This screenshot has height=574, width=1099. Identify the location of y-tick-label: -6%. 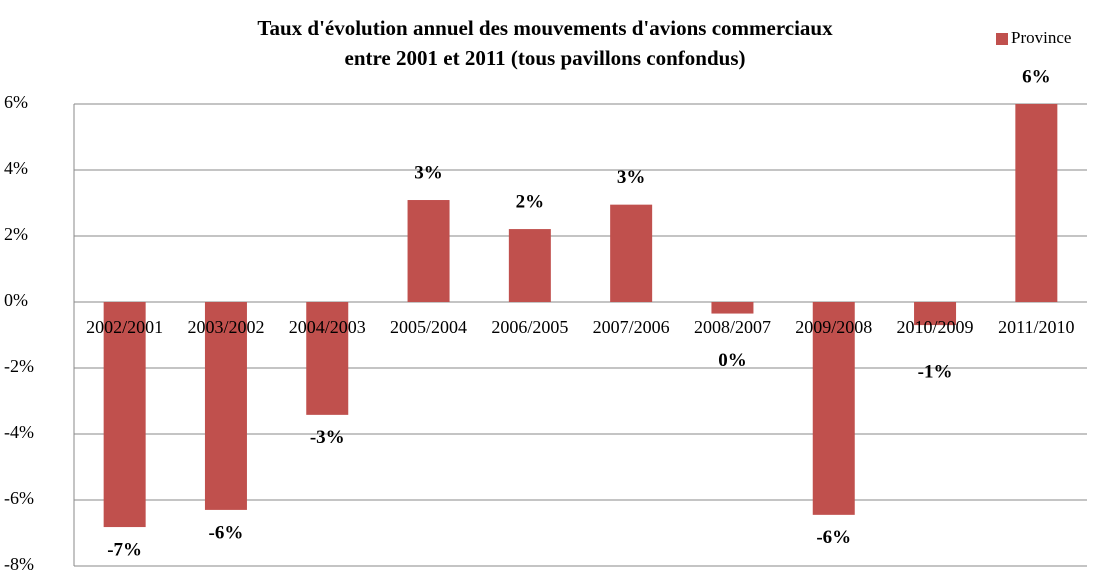
(19, 498).